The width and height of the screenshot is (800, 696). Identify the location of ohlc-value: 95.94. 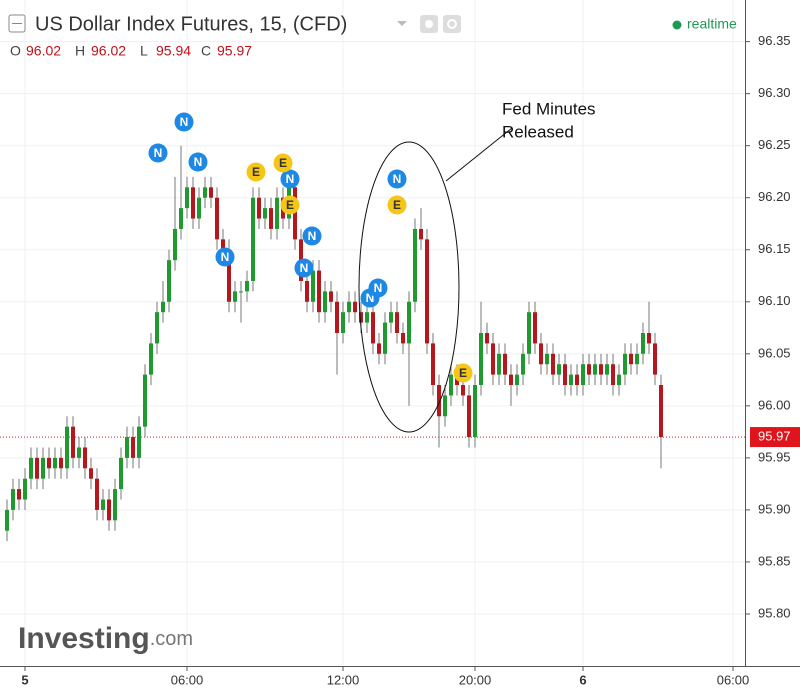
(173, 51).